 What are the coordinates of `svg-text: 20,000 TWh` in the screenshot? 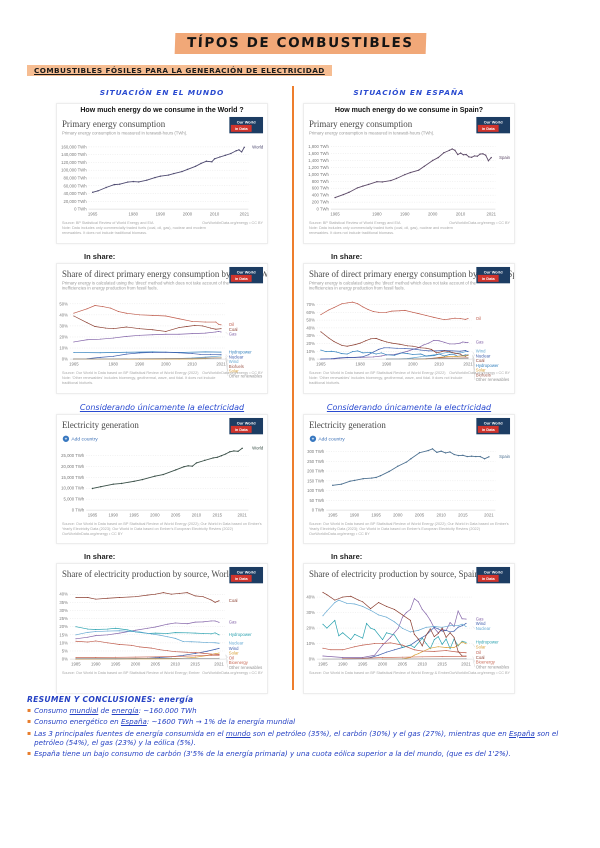 It's located at (73, 465).